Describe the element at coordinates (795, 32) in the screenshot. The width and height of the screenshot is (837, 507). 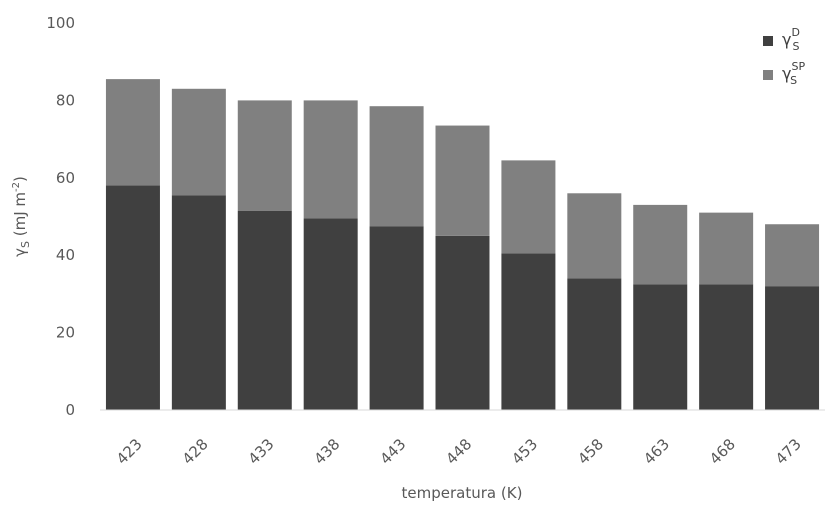
I see `legend-sup: D` at that location.